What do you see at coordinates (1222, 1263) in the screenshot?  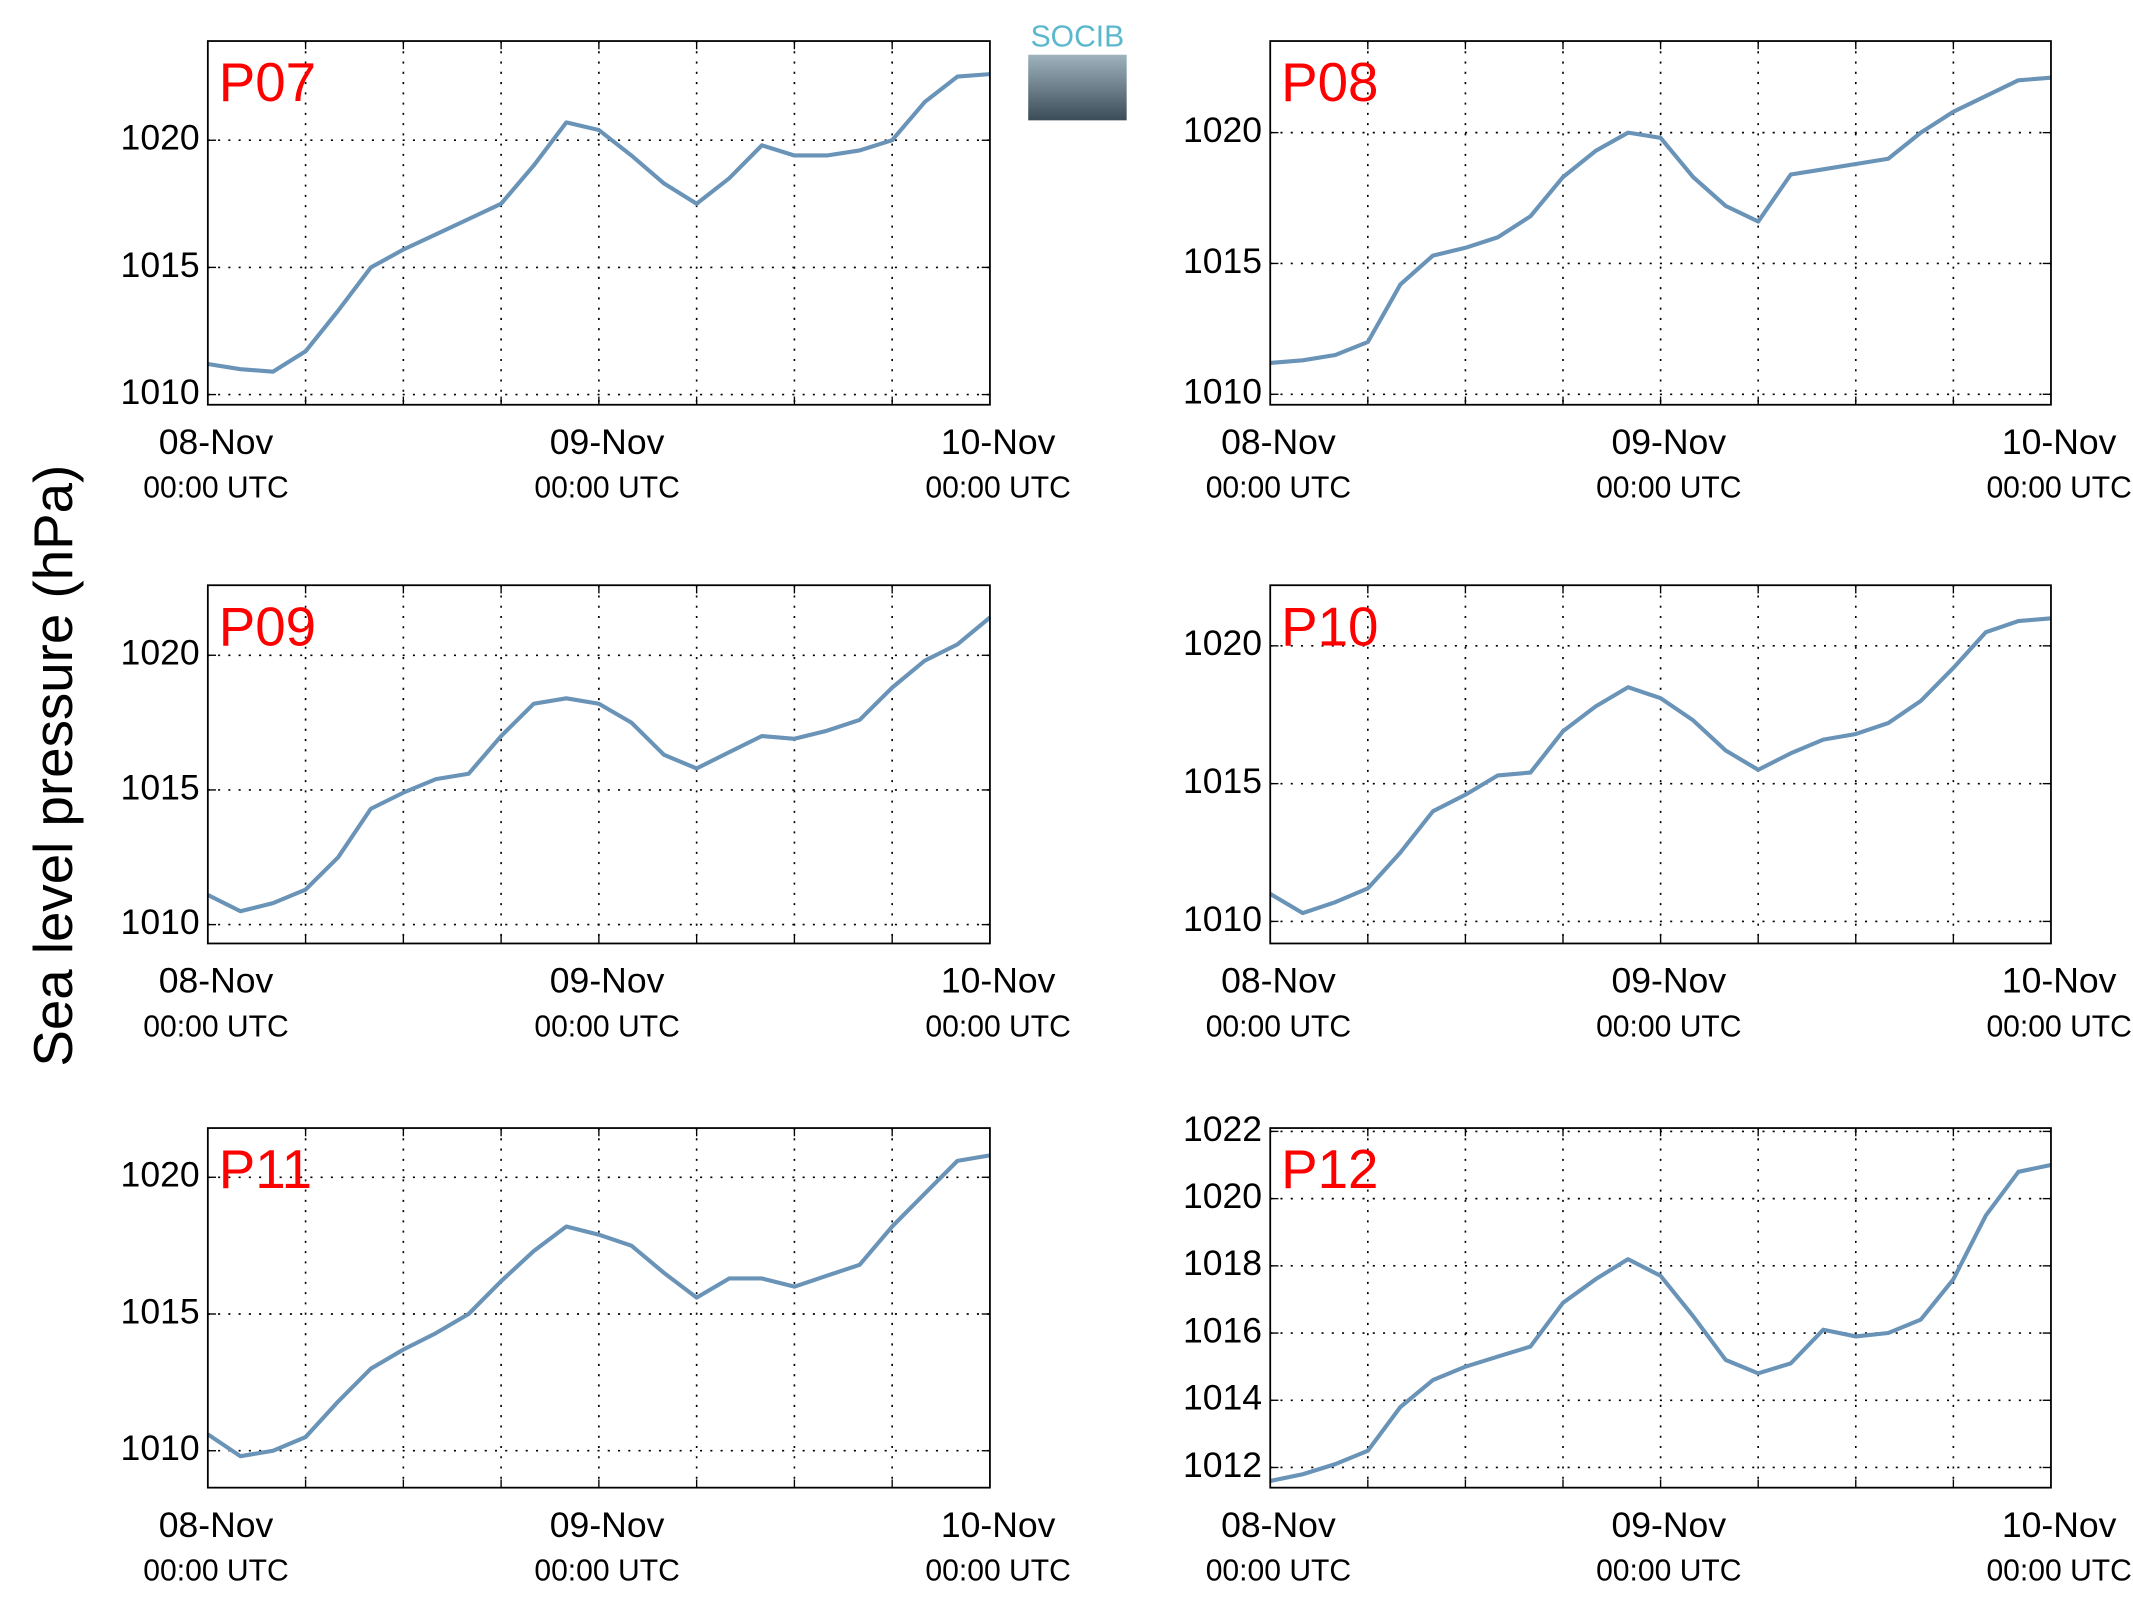 I see `y-tick-label: 1018` at bounding box center [1222, 1263].